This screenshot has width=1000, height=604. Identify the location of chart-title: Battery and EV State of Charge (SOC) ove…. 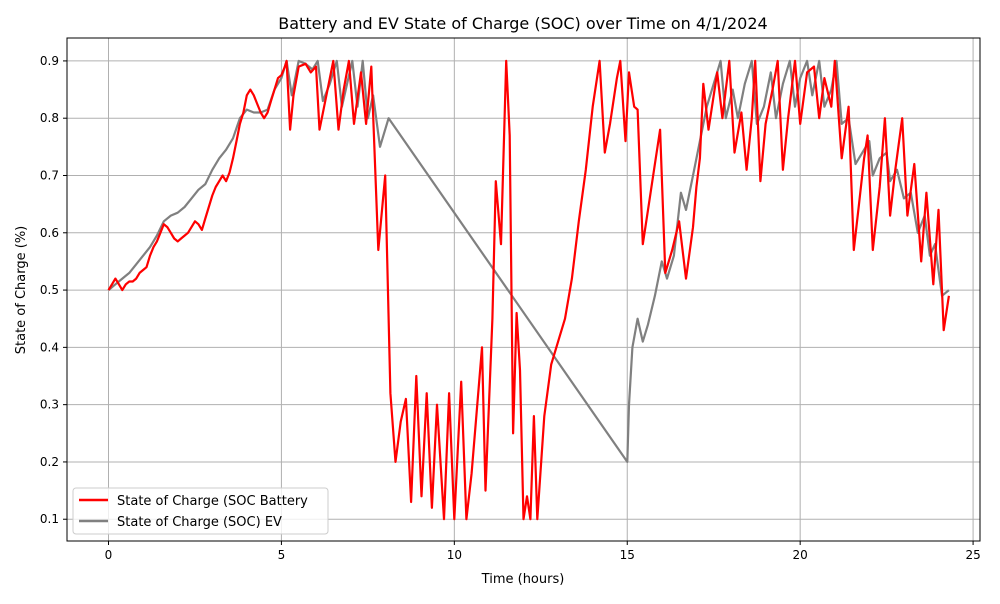
(522, 23).